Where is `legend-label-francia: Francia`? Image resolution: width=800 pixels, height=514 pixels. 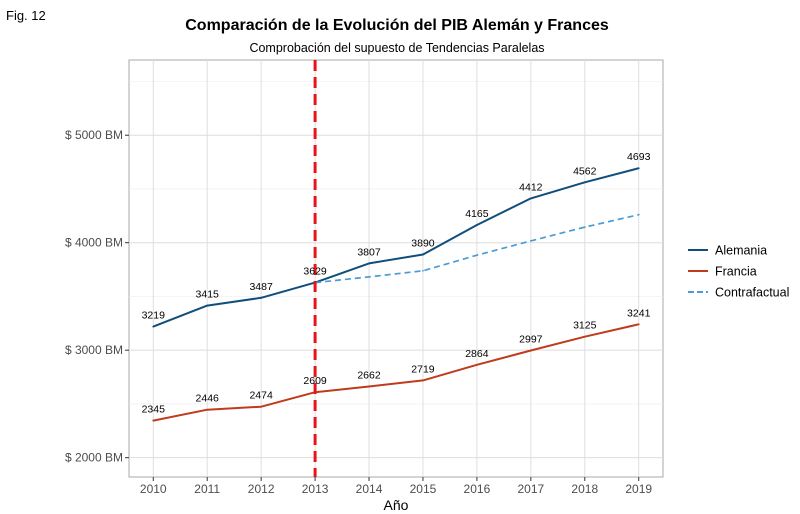
legend-label-francia: Francia is located at coordinates (736, 272).